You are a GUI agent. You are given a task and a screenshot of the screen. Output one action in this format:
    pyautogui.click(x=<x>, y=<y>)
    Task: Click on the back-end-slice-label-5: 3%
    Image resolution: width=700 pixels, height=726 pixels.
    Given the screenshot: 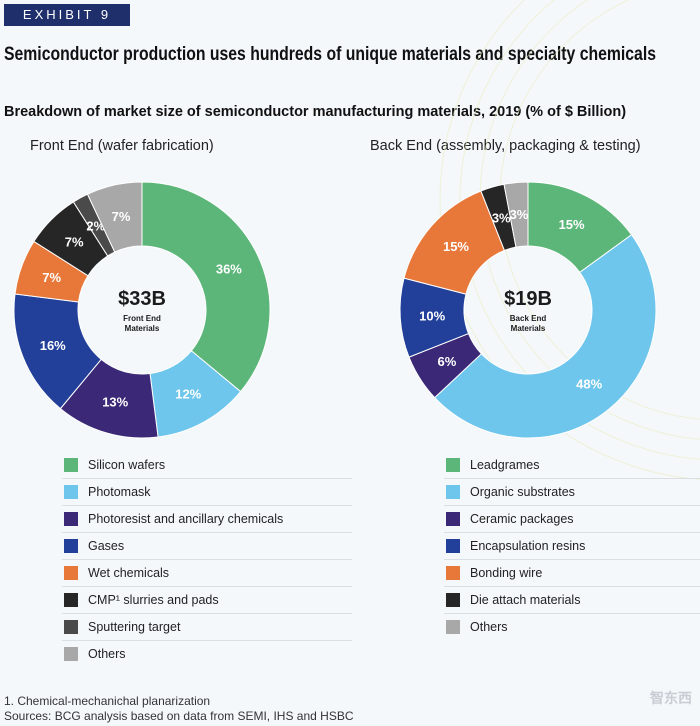 What is the action you would take?
    pyautogui.click(x=501, y=217)
    